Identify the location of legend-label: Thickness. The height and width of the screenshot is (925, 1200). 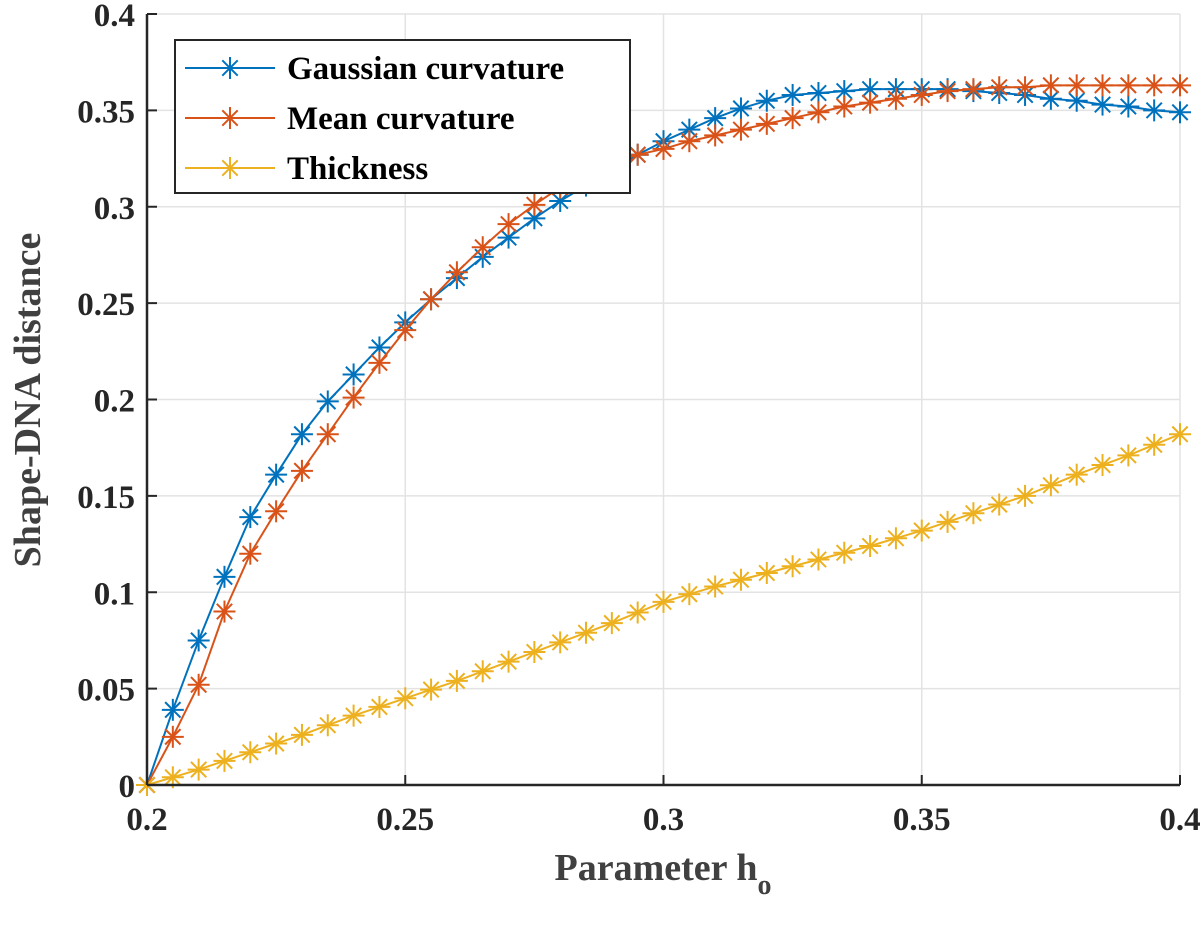
(357, 169).